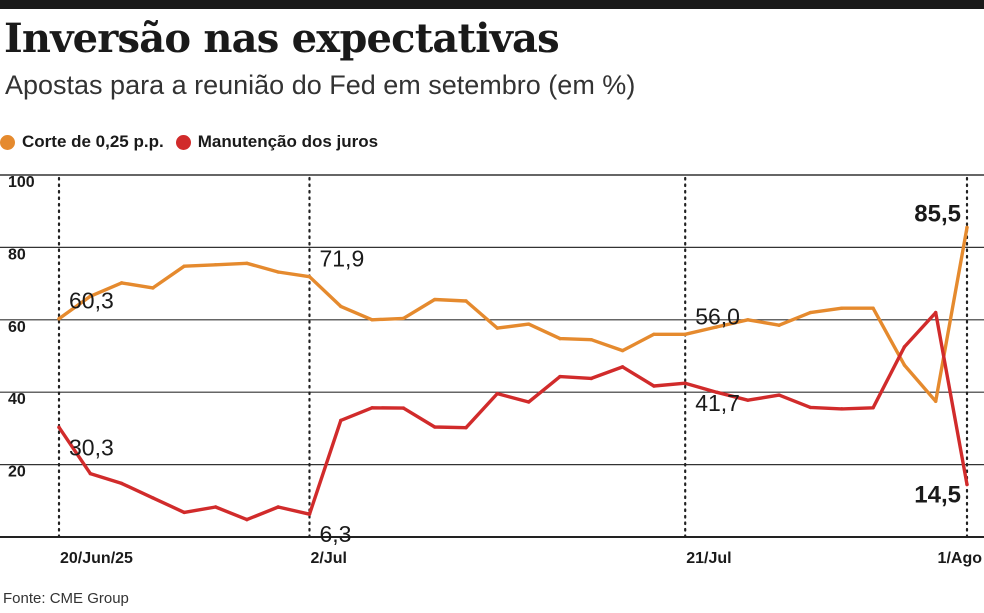  What do you see at coordinates (717, 403) in the screenshot?
I see `data-label-6: 41,7` at bounding box center [717, 403].